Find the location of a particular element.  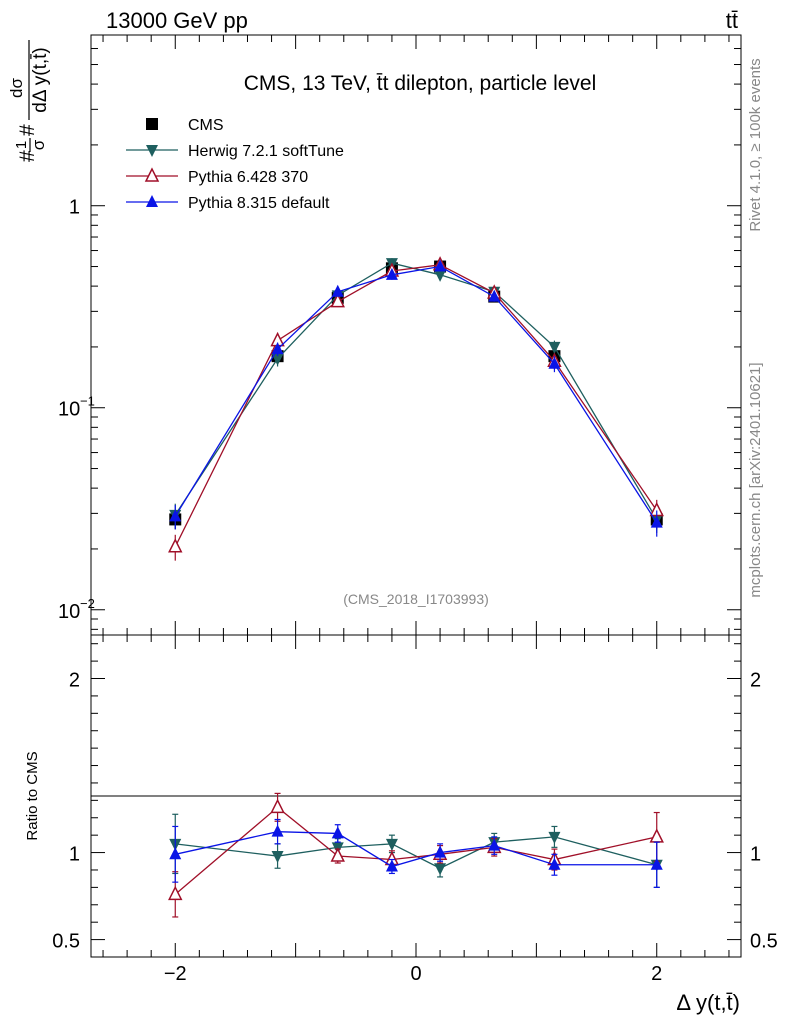

legend-label-herwig-7-2-1-softtune: Herwig 7.2.1 softTune is located at coordinates (266, 151).